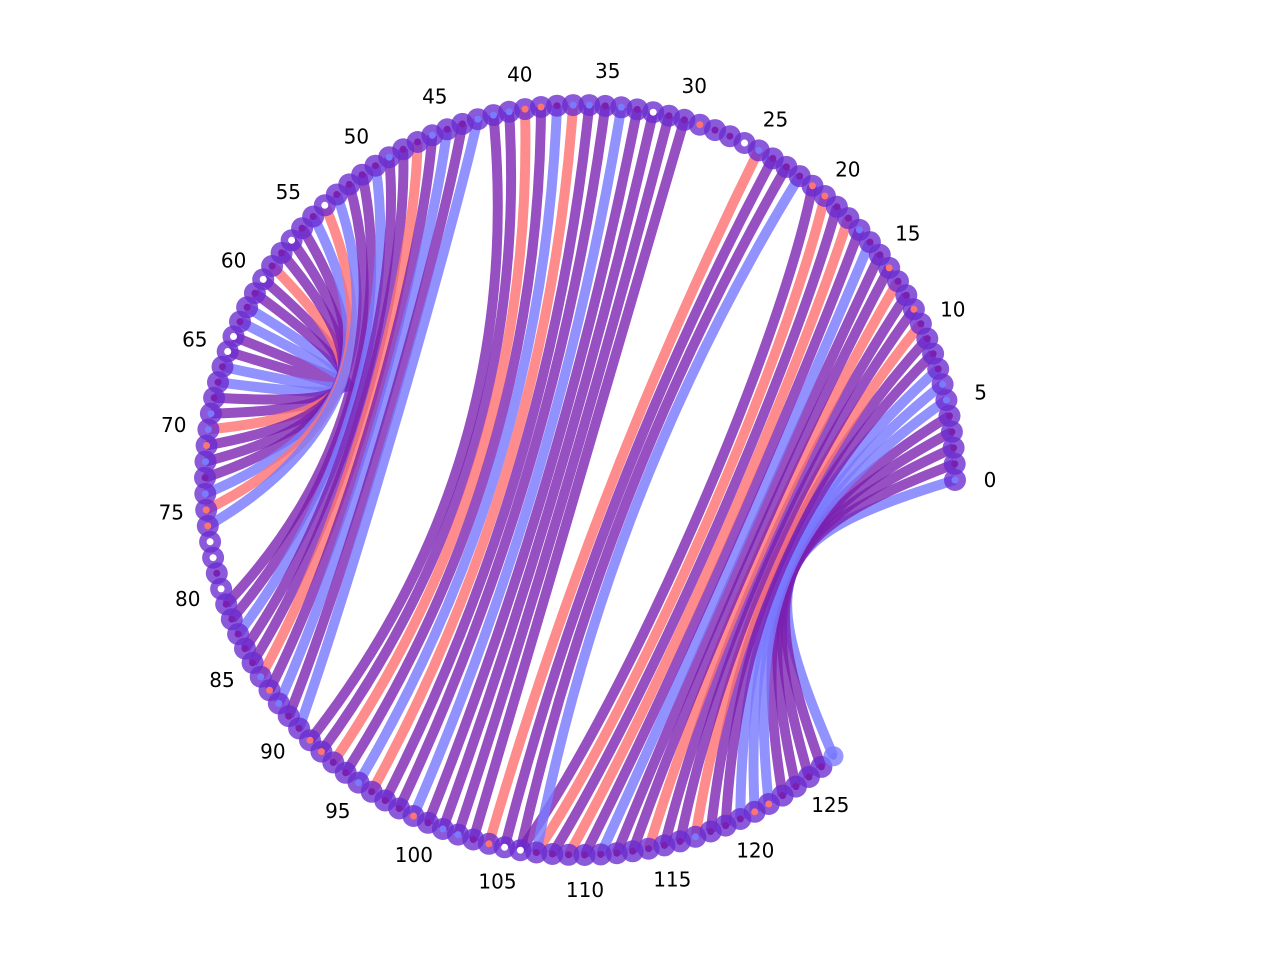 The height and width of the screenshot is (960, 1280). What do you see at coordinates (990, 480) in the screenshot?
I see `tick-label-0: 0` at bounding box center [990, 480].